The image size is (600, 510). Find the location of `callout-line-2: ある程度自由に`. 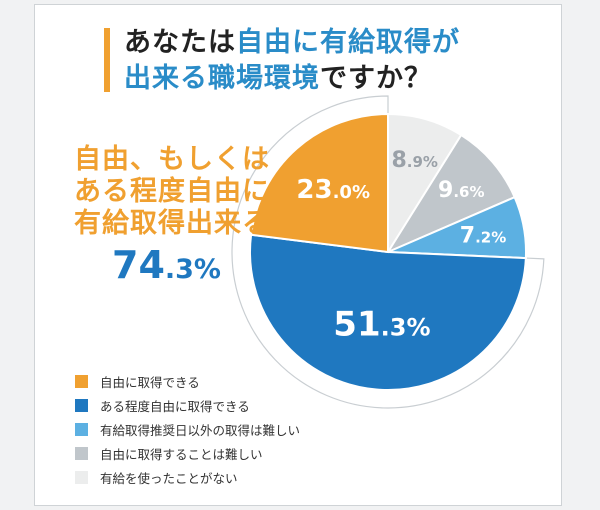

callout-line-2: ある程度自由に is located at coordinates (172, 191).